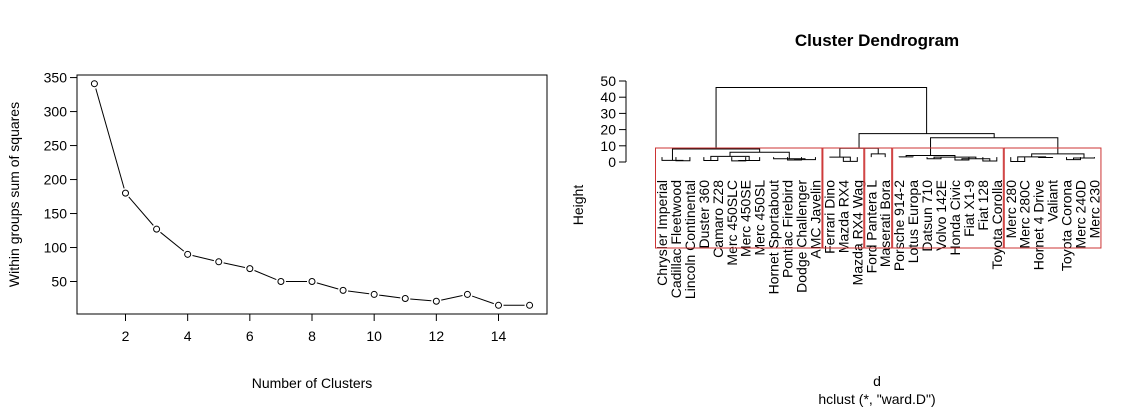 This screenshot has width=1131, height=412. Describe the element at coordinates (774, 237) in the screenshot. I see `leaf-label: Hornet Sportabout` at that location.